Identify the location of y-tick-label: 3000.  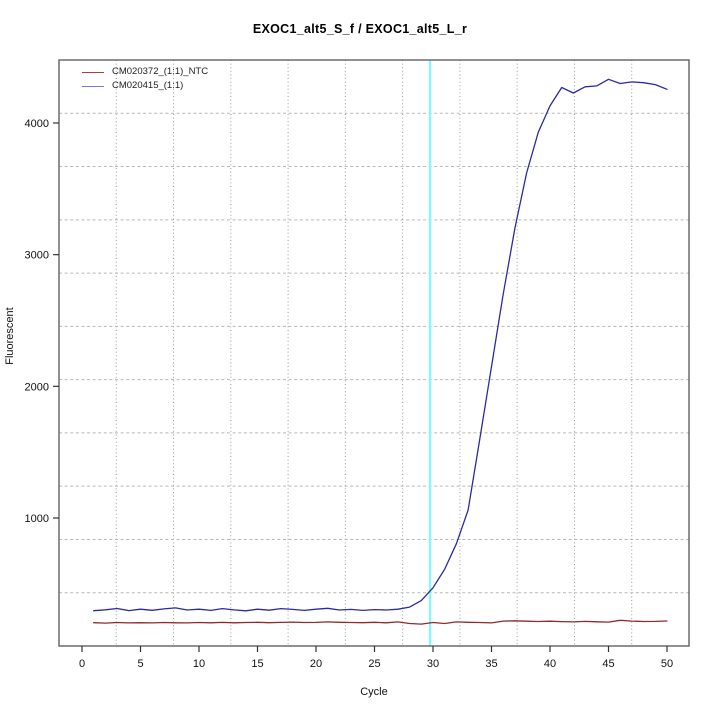
(37, 256).